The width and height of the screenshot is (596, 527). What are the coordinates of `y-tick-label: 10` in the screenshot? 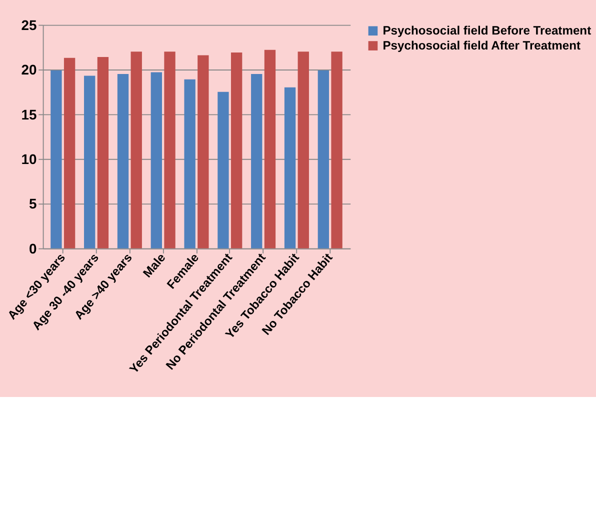 It's located at (29, 159).